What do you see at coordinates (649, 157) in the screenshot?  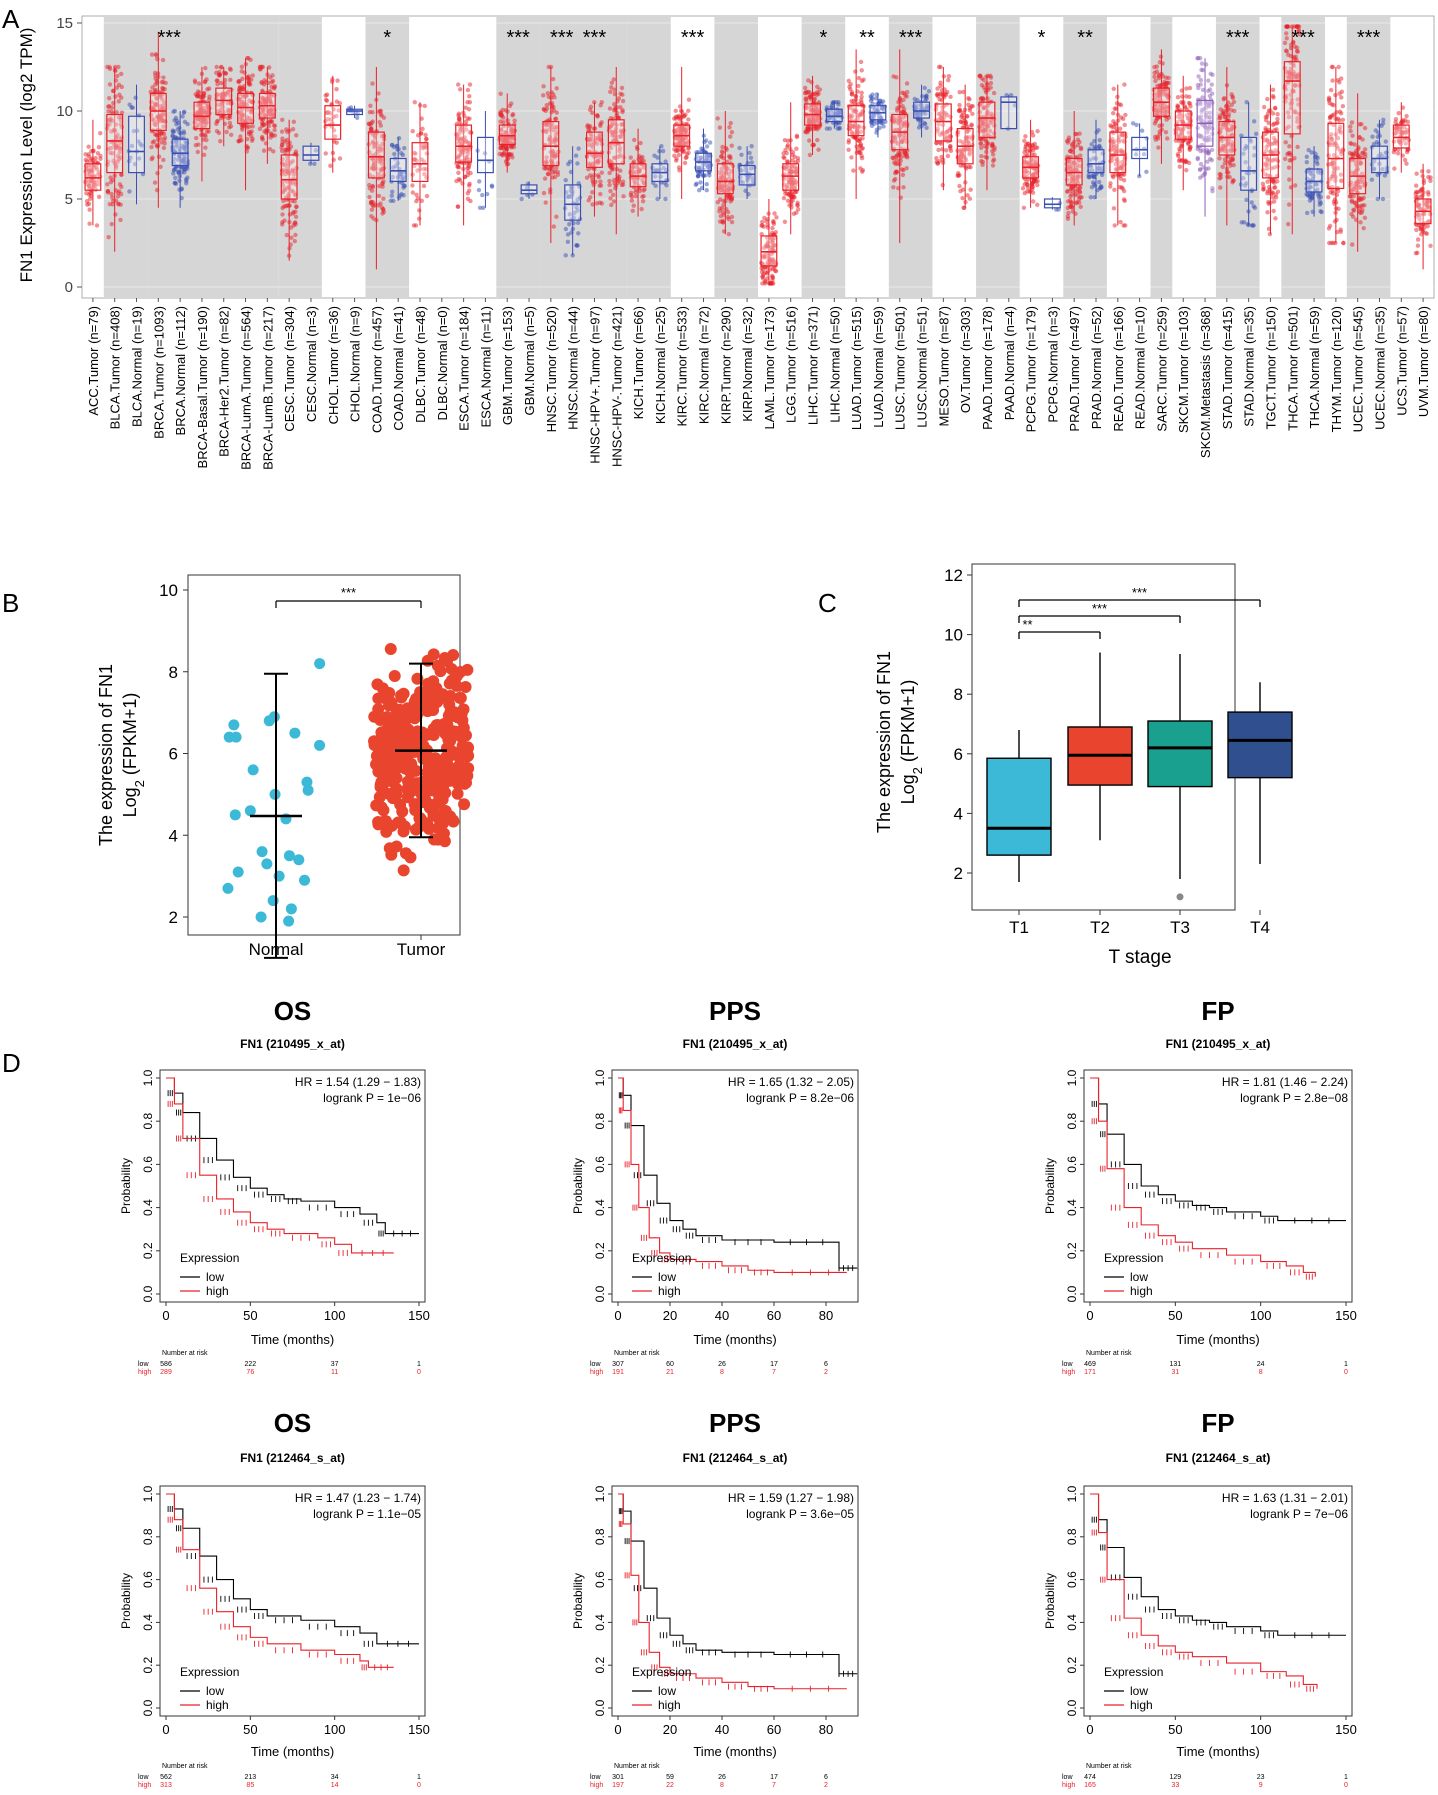 I see `shade-band-kich` at bounding box center [649, 157].